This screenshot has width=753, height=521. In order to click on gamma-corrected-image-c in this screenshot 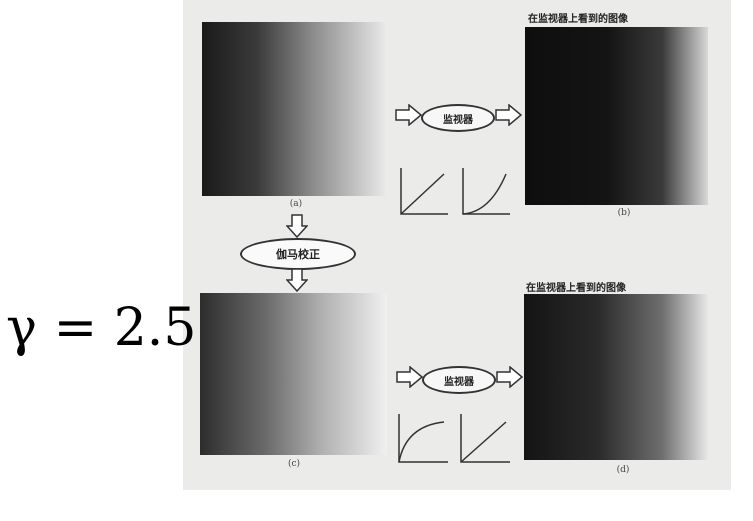, I will do `click(293, 374)`.